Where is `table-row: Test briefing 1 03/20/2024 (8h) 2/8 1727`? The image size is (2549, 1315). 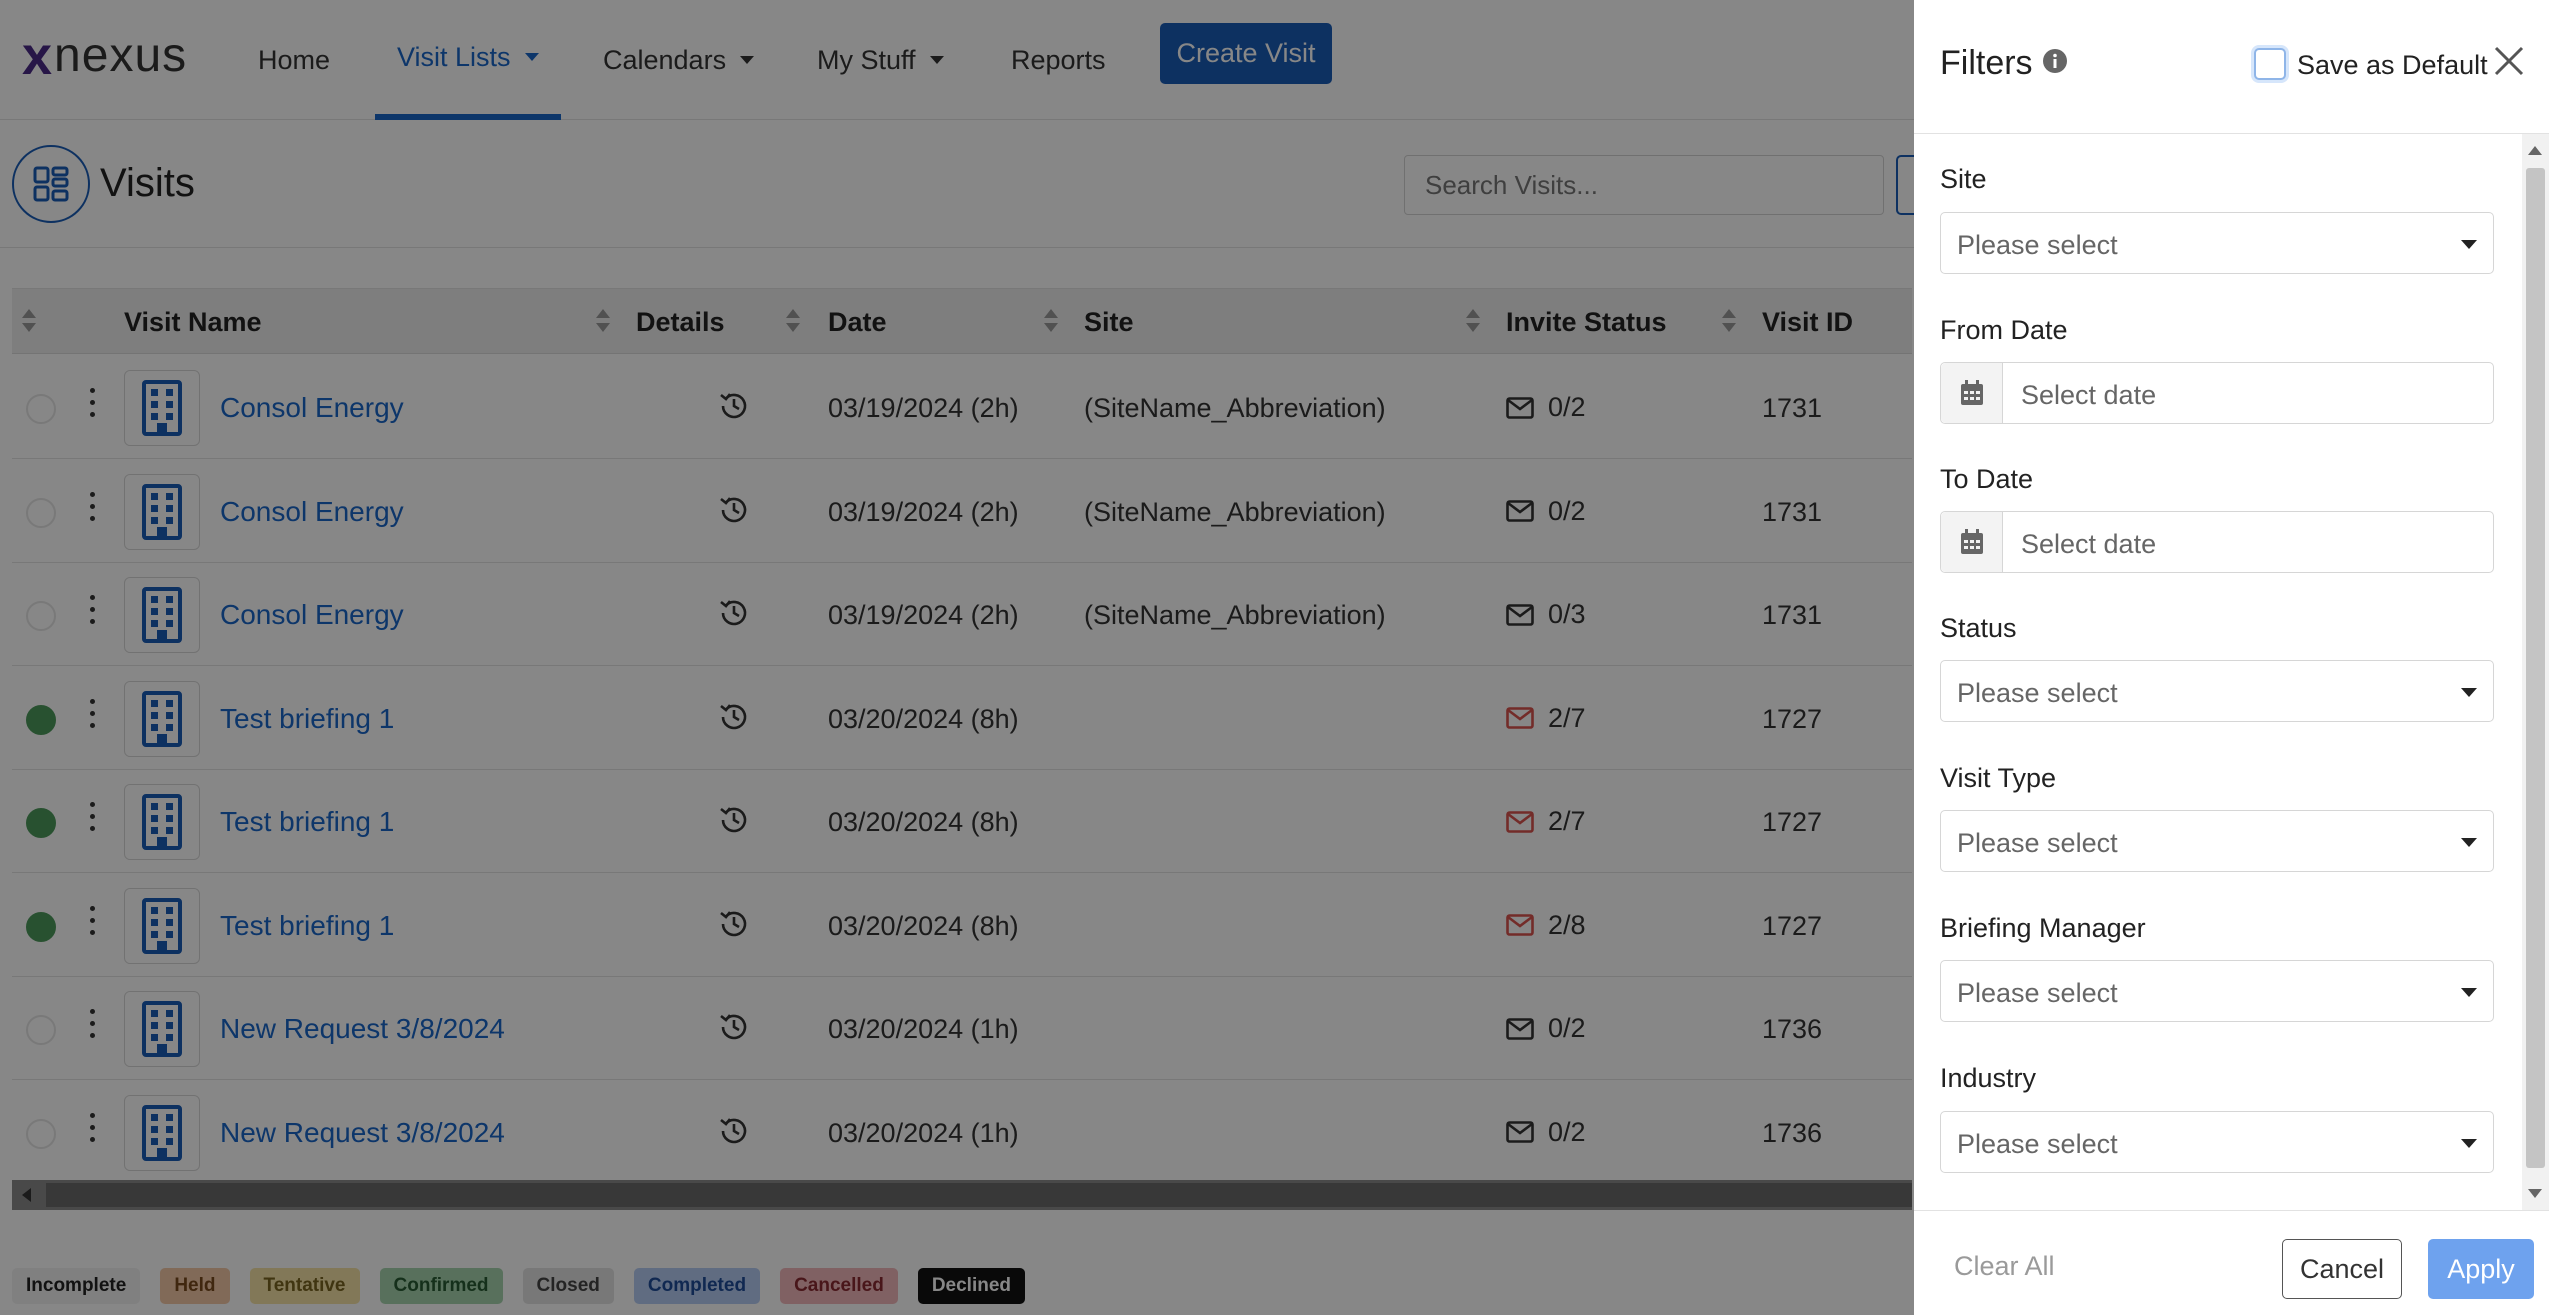 table-row: Test briefing 1 03/20/2024 (8h) 2/8 1727 is located at coordinates (962, 925).